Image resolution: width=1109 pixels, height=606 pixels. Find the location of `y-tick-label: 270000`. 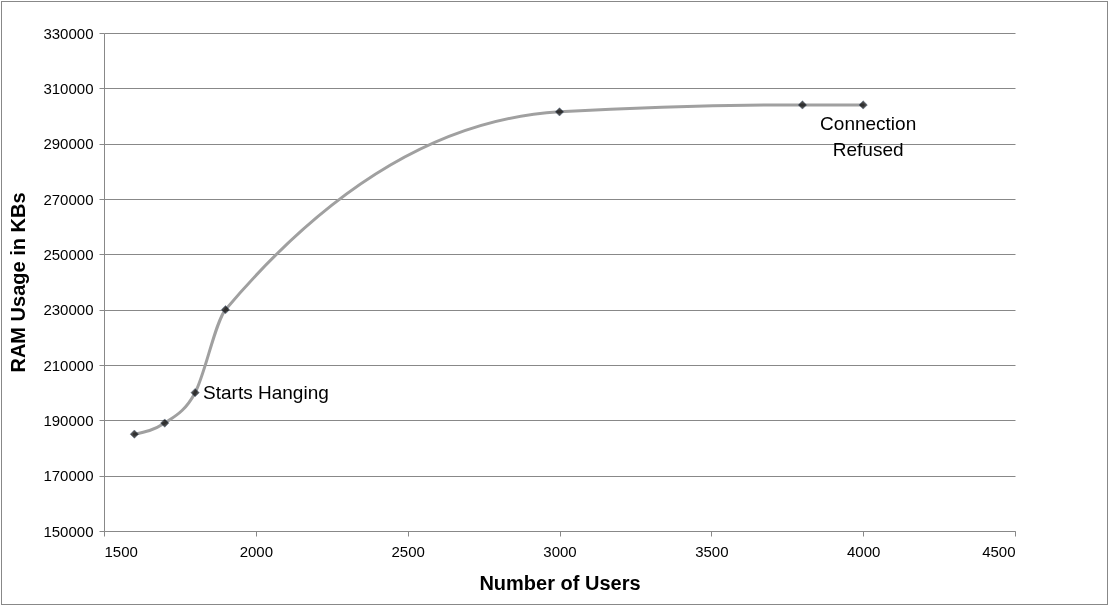

y-tick-label: 270000 is located at coordinates (68, 199).